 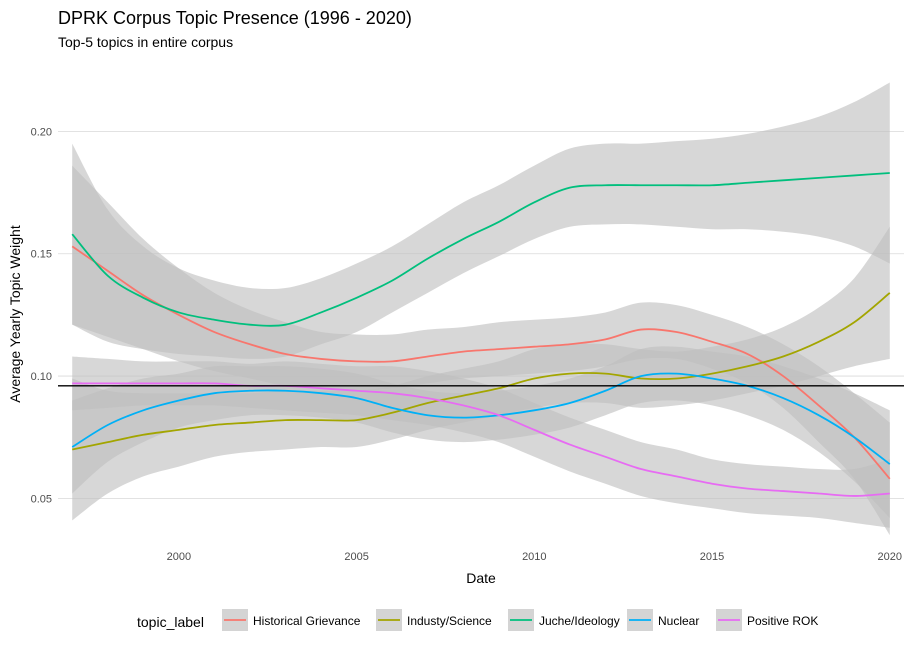 I want to click on legend-label: Nuclear, so click(x=678, y=621).